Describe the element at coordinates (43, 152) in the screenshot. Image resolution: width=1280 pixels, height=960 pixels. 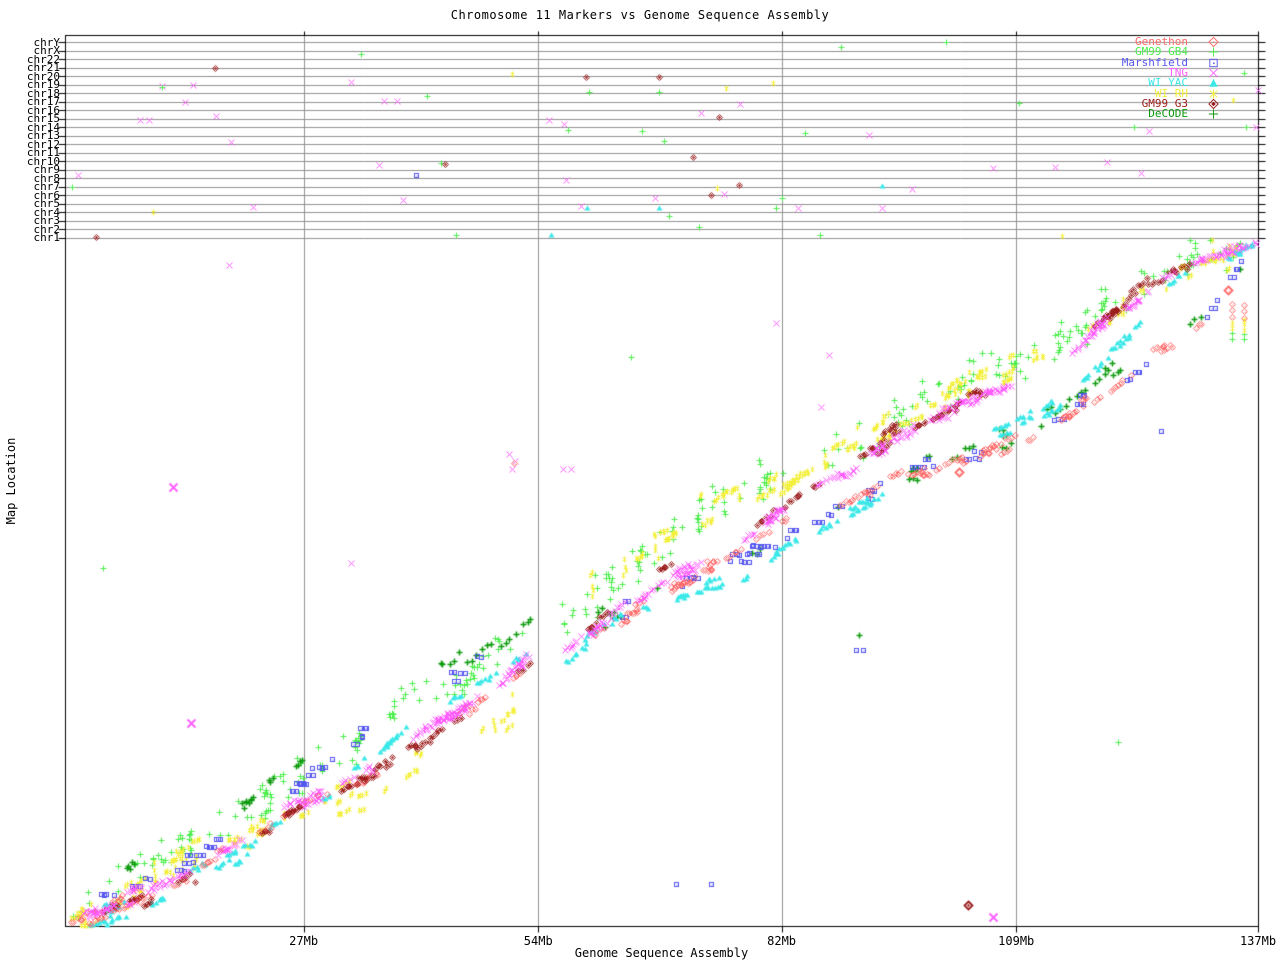
I see `chr-axis-label-chr11: chr11` at that location.